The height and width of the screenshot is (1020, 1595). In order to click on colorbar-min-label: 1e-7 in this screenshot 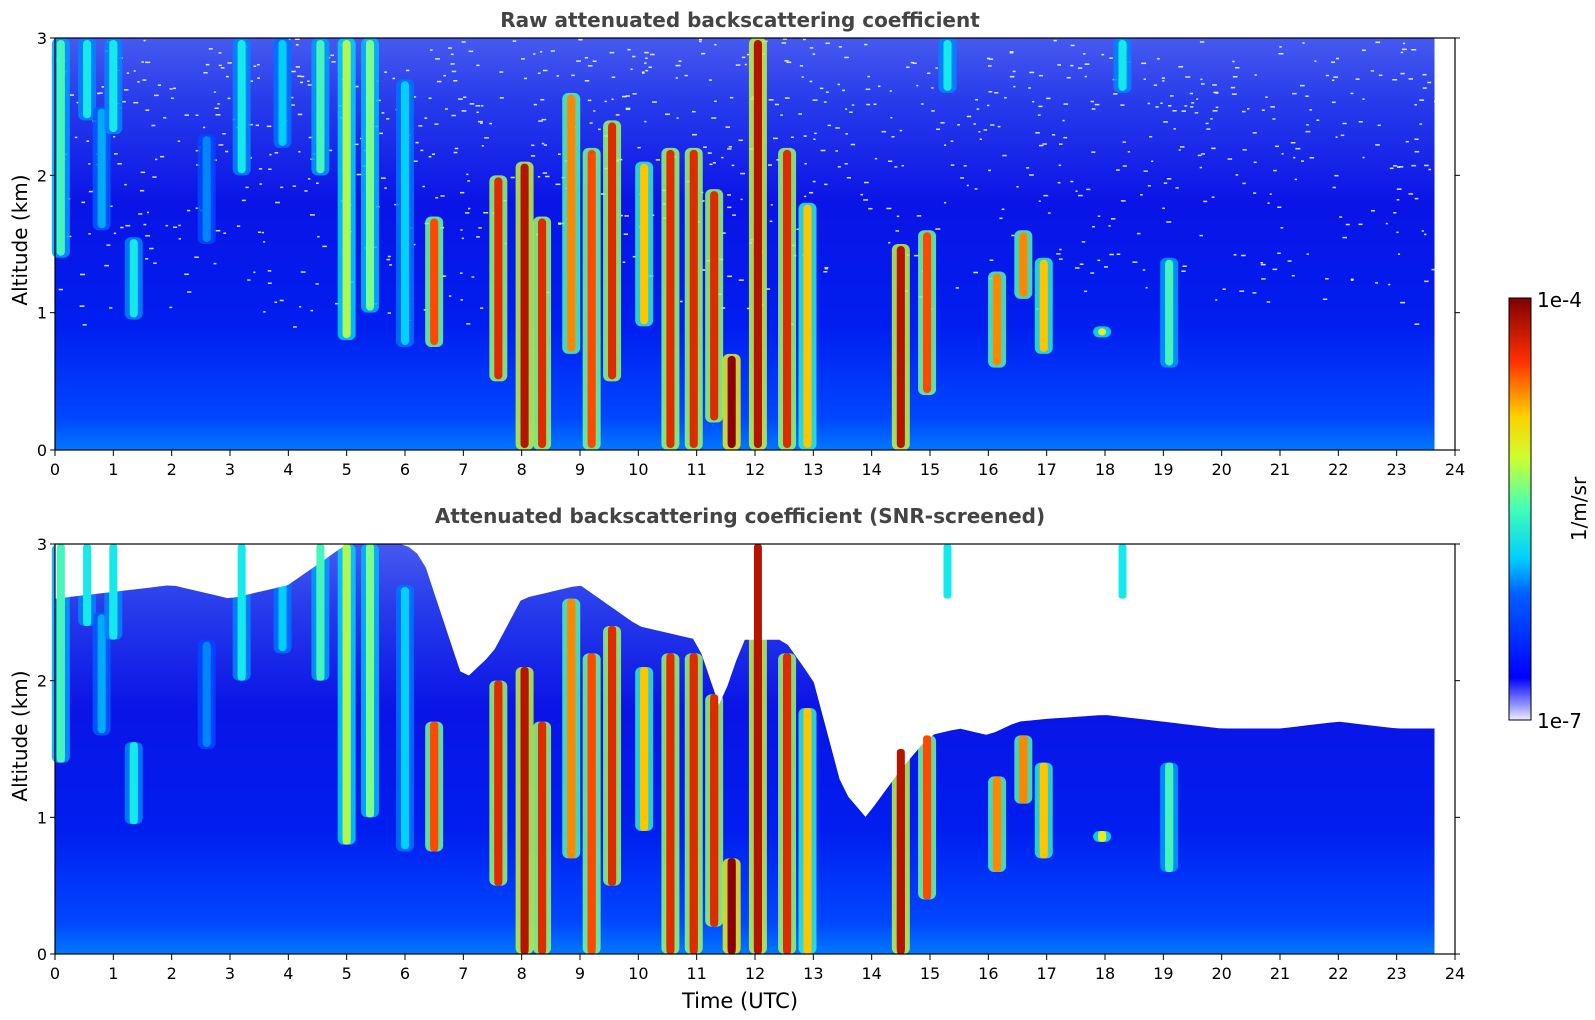, I will do `click(1559, 721)`.